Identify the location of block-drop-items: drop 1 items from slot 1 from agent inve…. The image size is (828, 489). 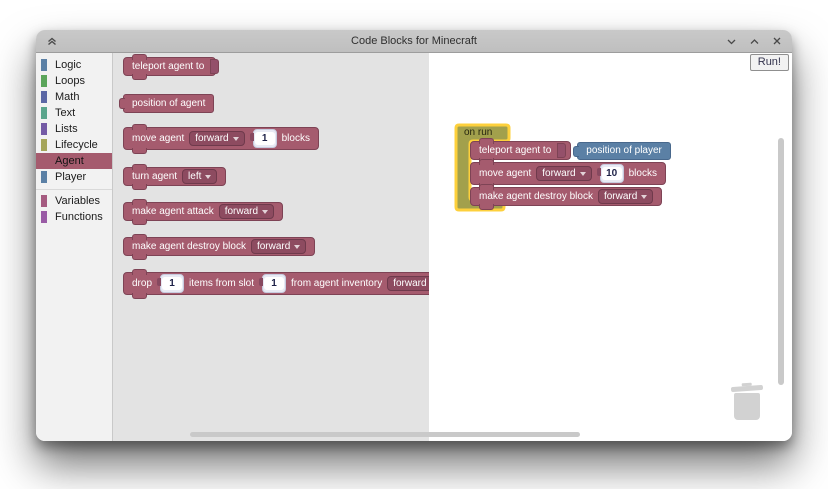
(287, 284).